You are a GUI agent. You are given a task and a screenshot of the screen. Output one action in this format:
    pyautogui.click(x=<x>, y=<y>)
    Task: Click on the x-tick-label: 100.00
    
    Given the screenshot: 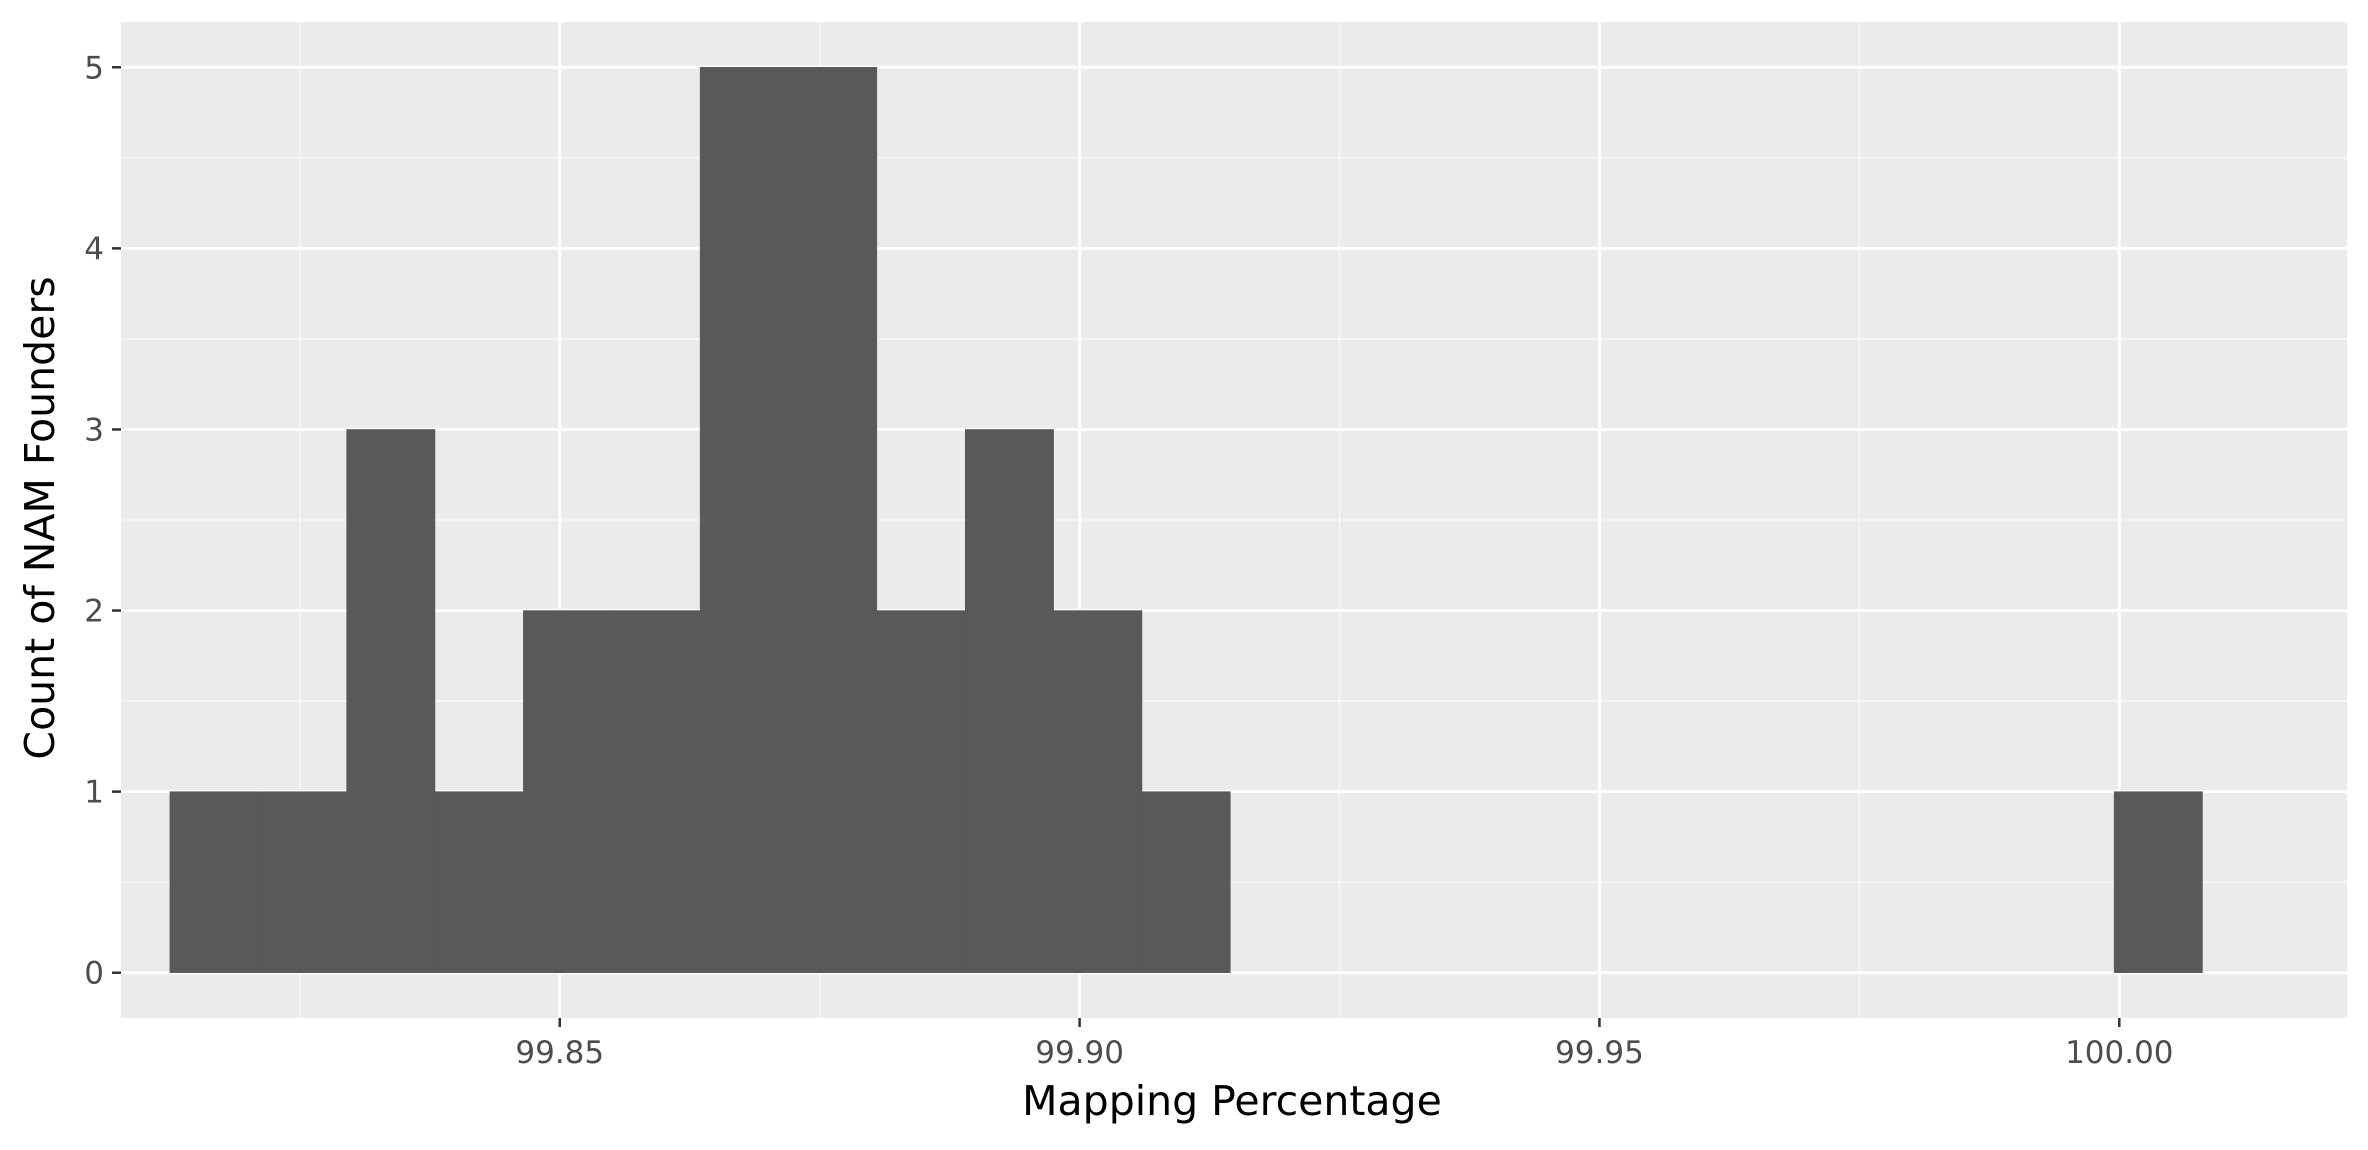 What is the action you would take?
    pyautogui.click(x=2119, y=1053)
    